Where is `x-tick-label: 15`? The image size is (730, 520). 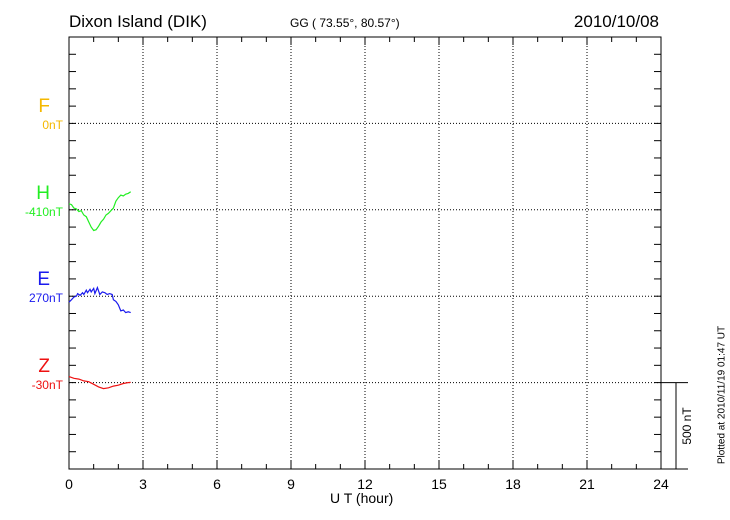
x-tick-label: 15 is located at coordinates (439, 484).